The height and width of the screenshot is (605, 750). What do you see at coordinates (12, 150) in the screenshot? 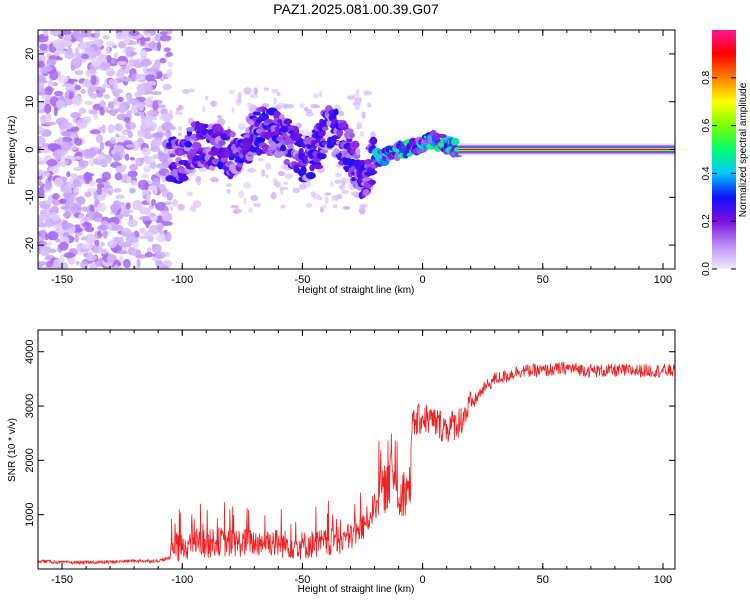
I see `spectrogram-ylabel: Frequency (Hz)` at bounding box center [12, 150].